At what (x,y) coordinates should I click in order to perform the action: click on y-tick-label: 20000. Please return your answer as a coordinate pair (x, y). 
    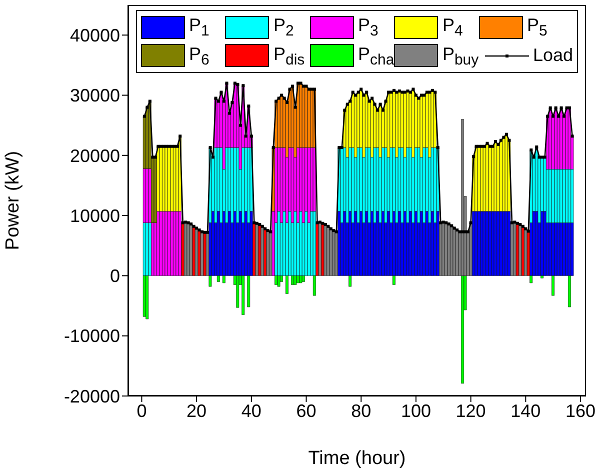
    Looking at the image, I should click on (95, 156).